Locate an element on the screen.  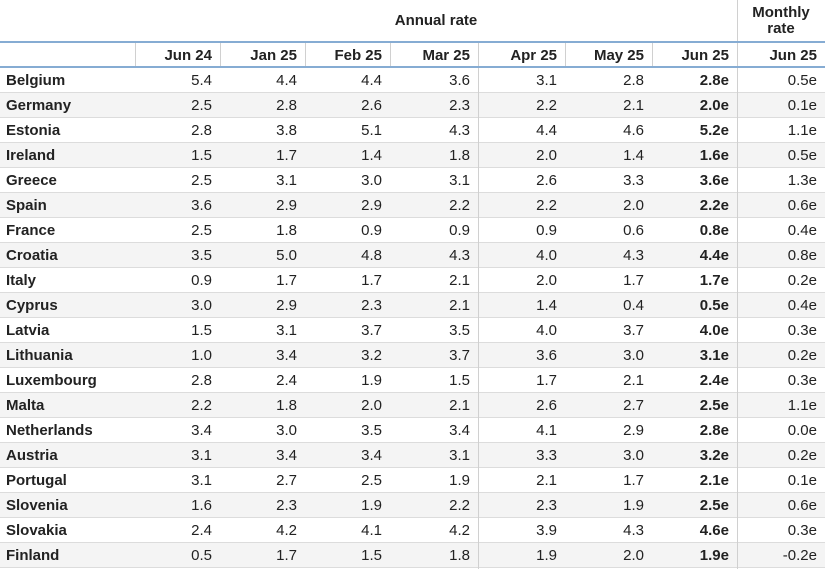
rate-value: 4.2 is located at coordinates (459, 530).